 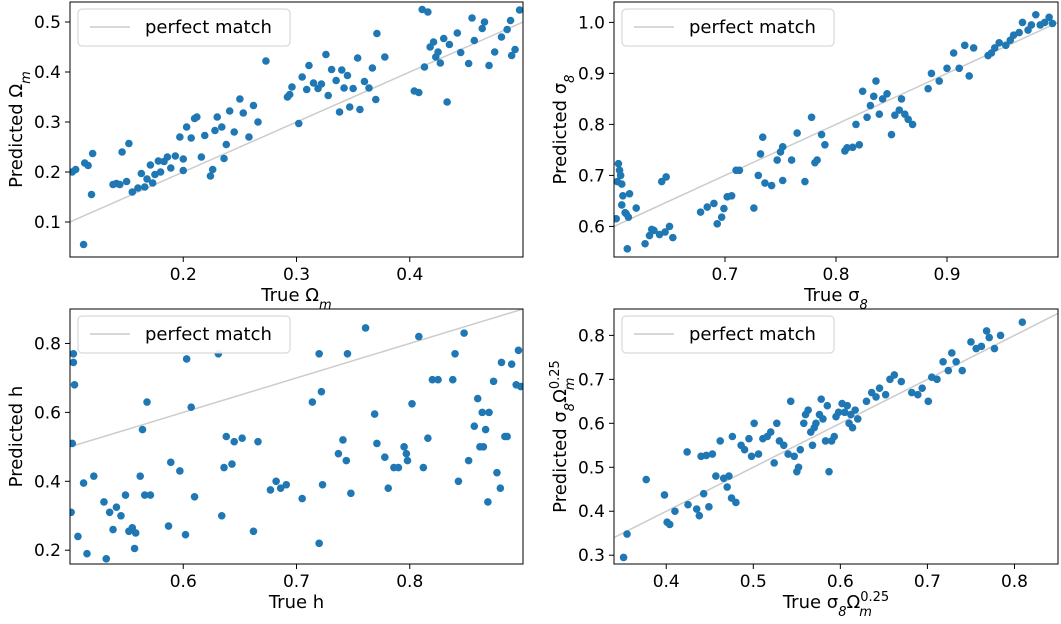 I want to click on perfect-match-line, so click(x=836, y=124).